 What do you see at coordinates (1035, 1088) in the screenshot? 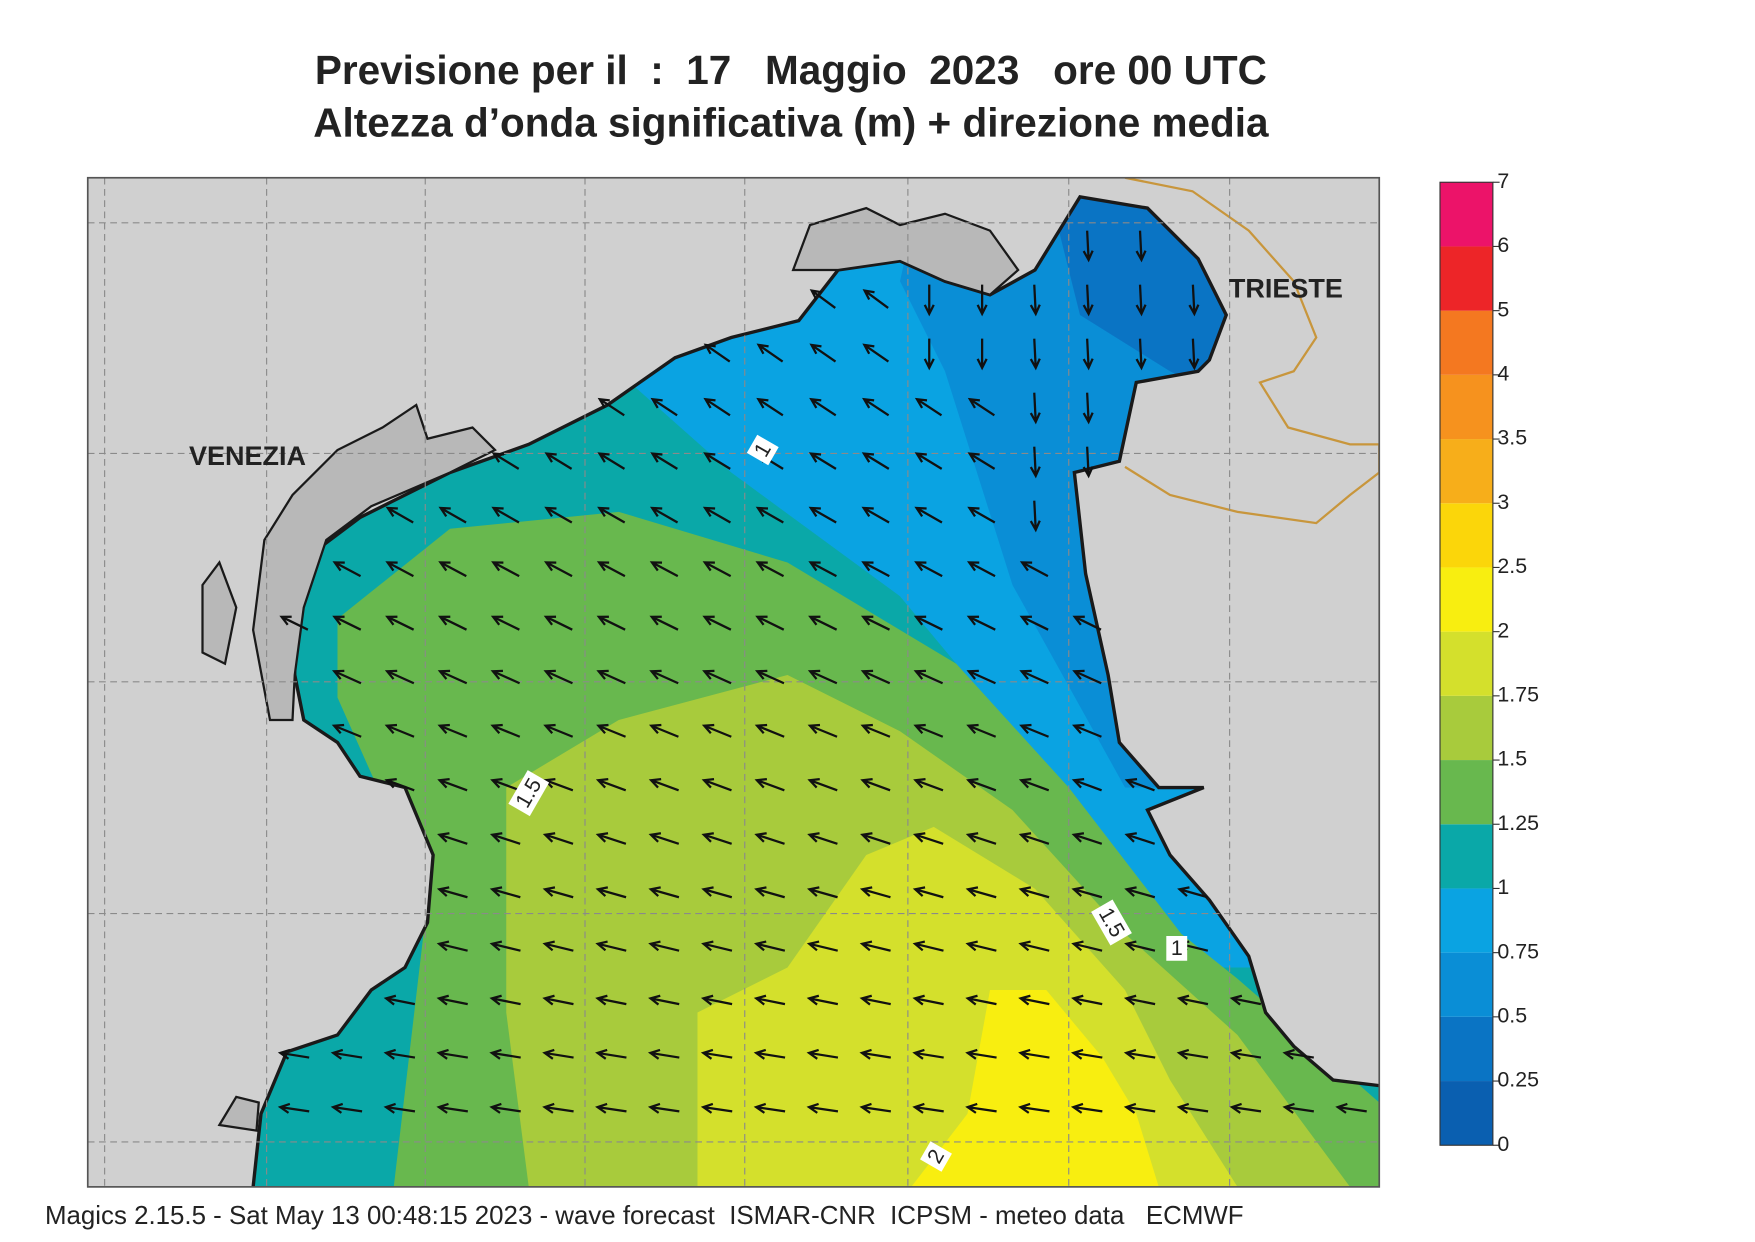
I see `zone` at bounding box center [1035, 1088].